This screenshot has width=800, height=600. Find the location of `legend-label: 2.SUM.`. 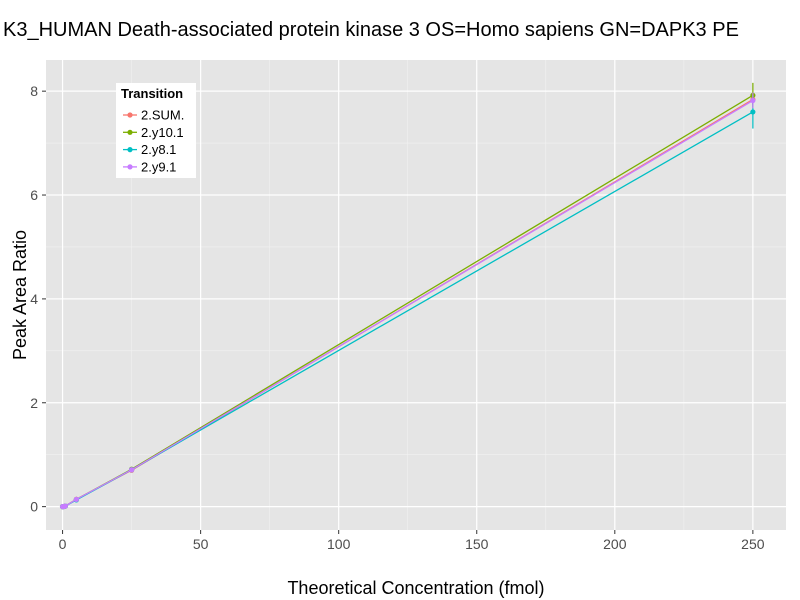

legend-label: 2.SUM. is located at coordinates (162, 115).